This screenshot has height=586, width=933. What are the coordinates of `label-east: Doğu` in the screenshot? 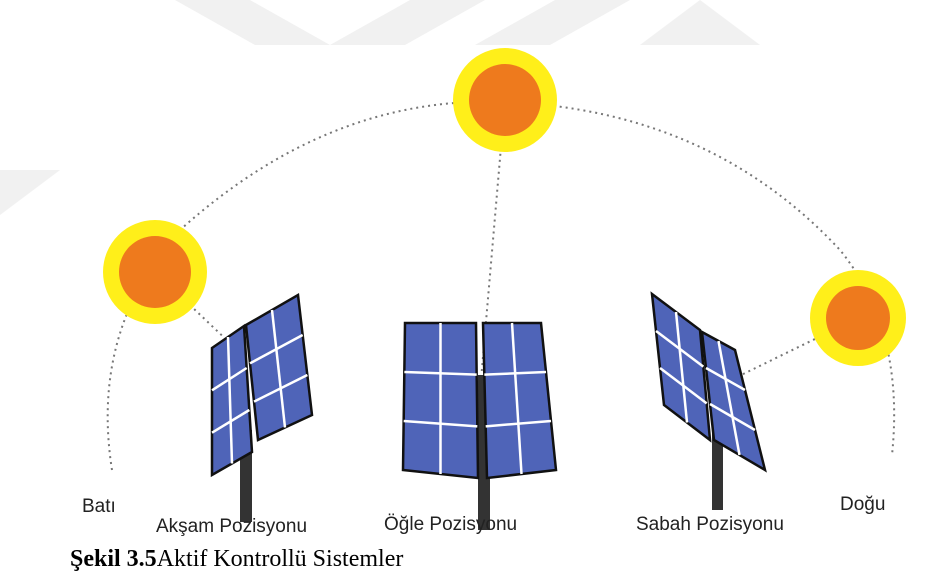 It's located at (862, 504).